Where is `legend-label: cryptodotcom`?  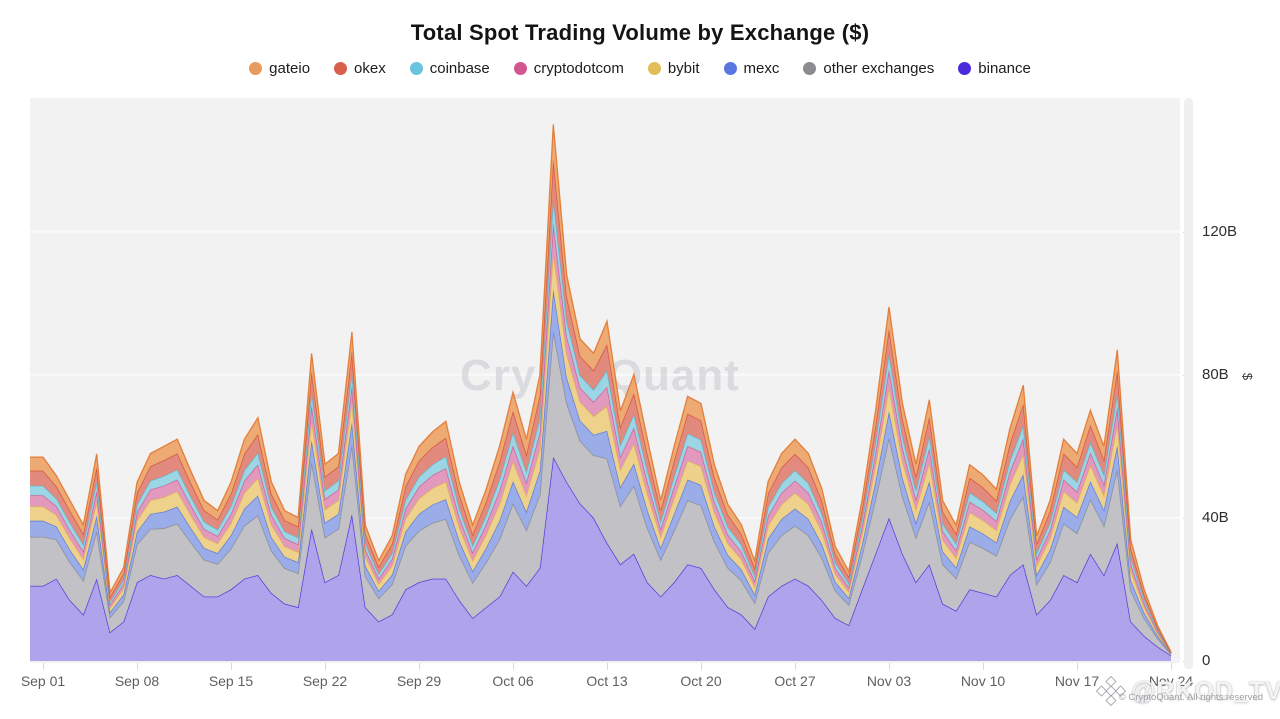
legend-label: cryptodotcom is located at coordinates (578, 68).